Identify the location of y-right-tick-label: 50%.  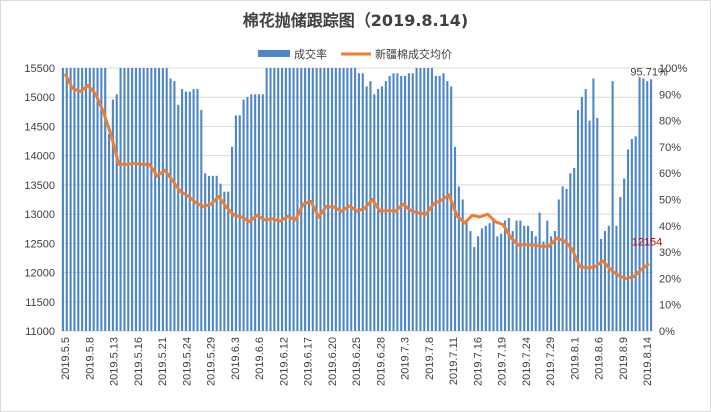
(670, 201).